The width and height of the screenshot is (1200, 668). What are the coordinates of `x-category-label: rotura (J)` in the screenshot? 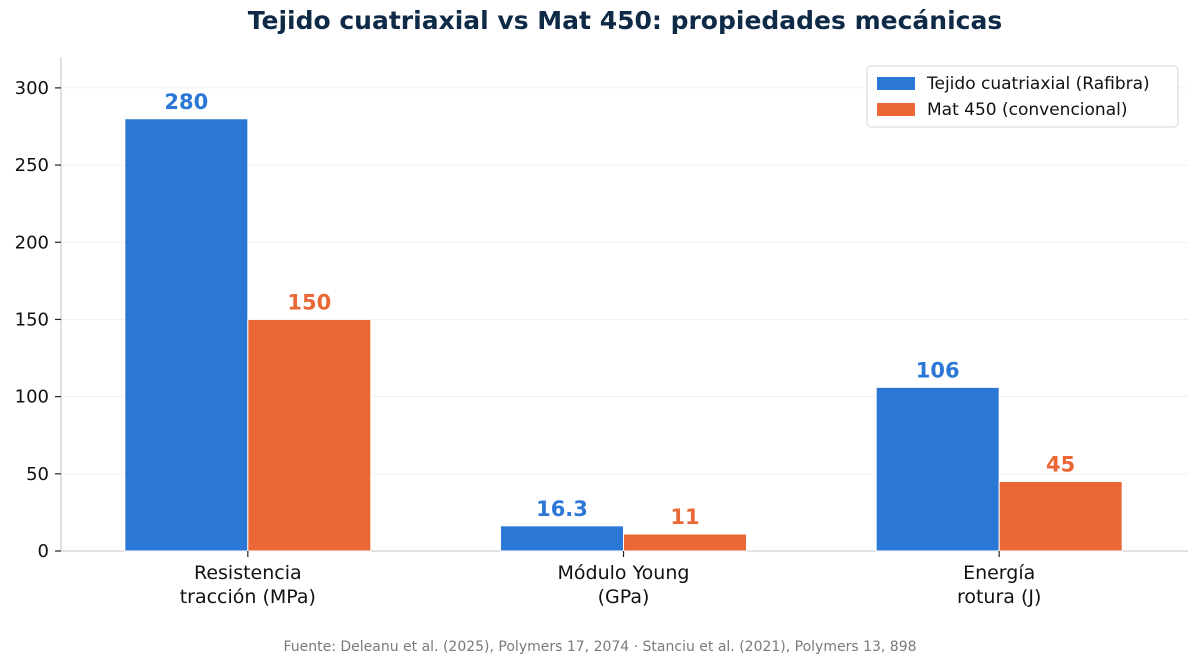 It's located at (999, 597).